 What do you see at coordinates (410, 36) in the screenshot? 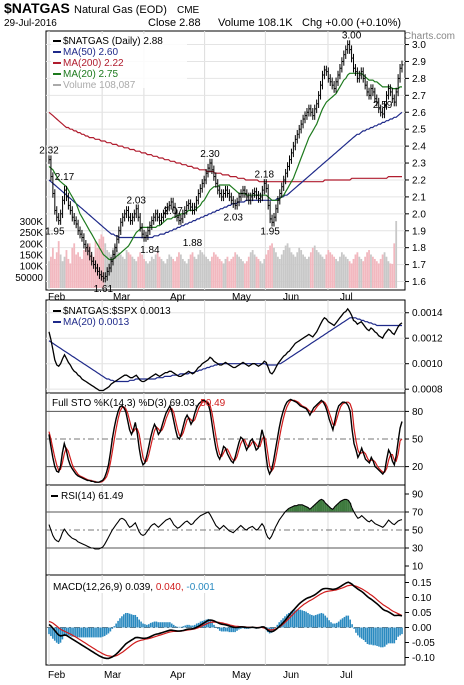
I see `watermark: @ StockCharts.com` at bounding box center [410, 36].